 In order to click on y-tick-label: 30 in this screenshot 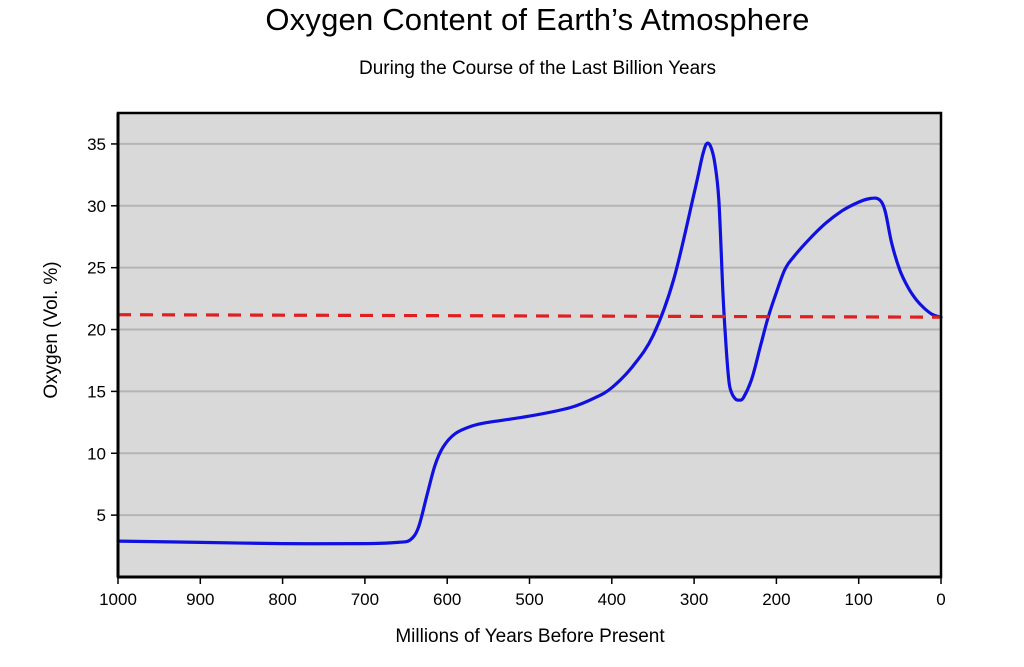, I will do `click(96, 206)`.